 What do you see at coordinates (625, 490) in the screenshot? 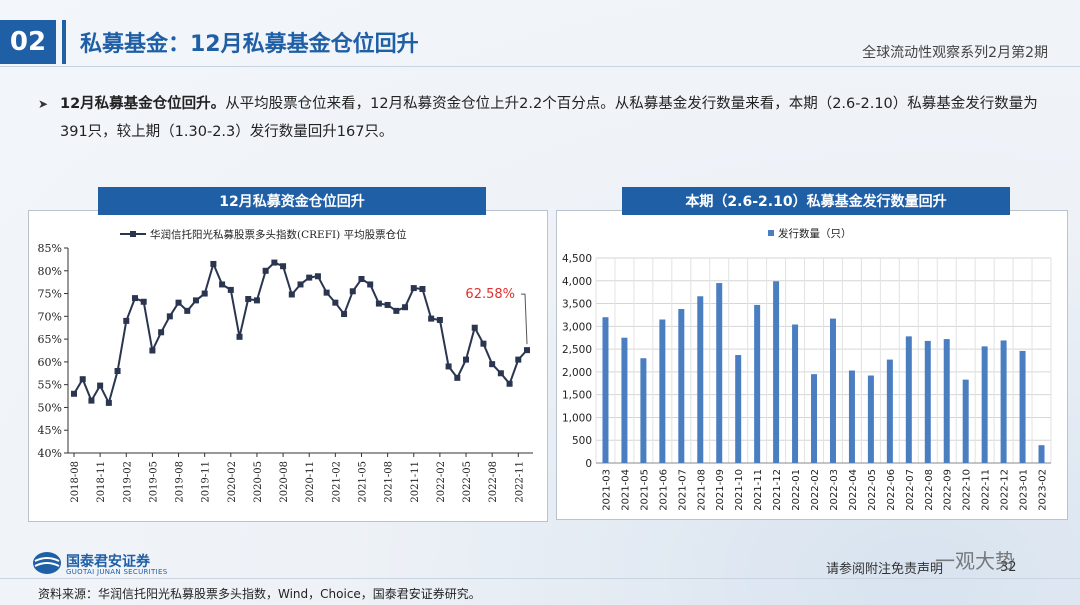
I see `x-tick-label: 2021-04` at bounding box center [625, 490].